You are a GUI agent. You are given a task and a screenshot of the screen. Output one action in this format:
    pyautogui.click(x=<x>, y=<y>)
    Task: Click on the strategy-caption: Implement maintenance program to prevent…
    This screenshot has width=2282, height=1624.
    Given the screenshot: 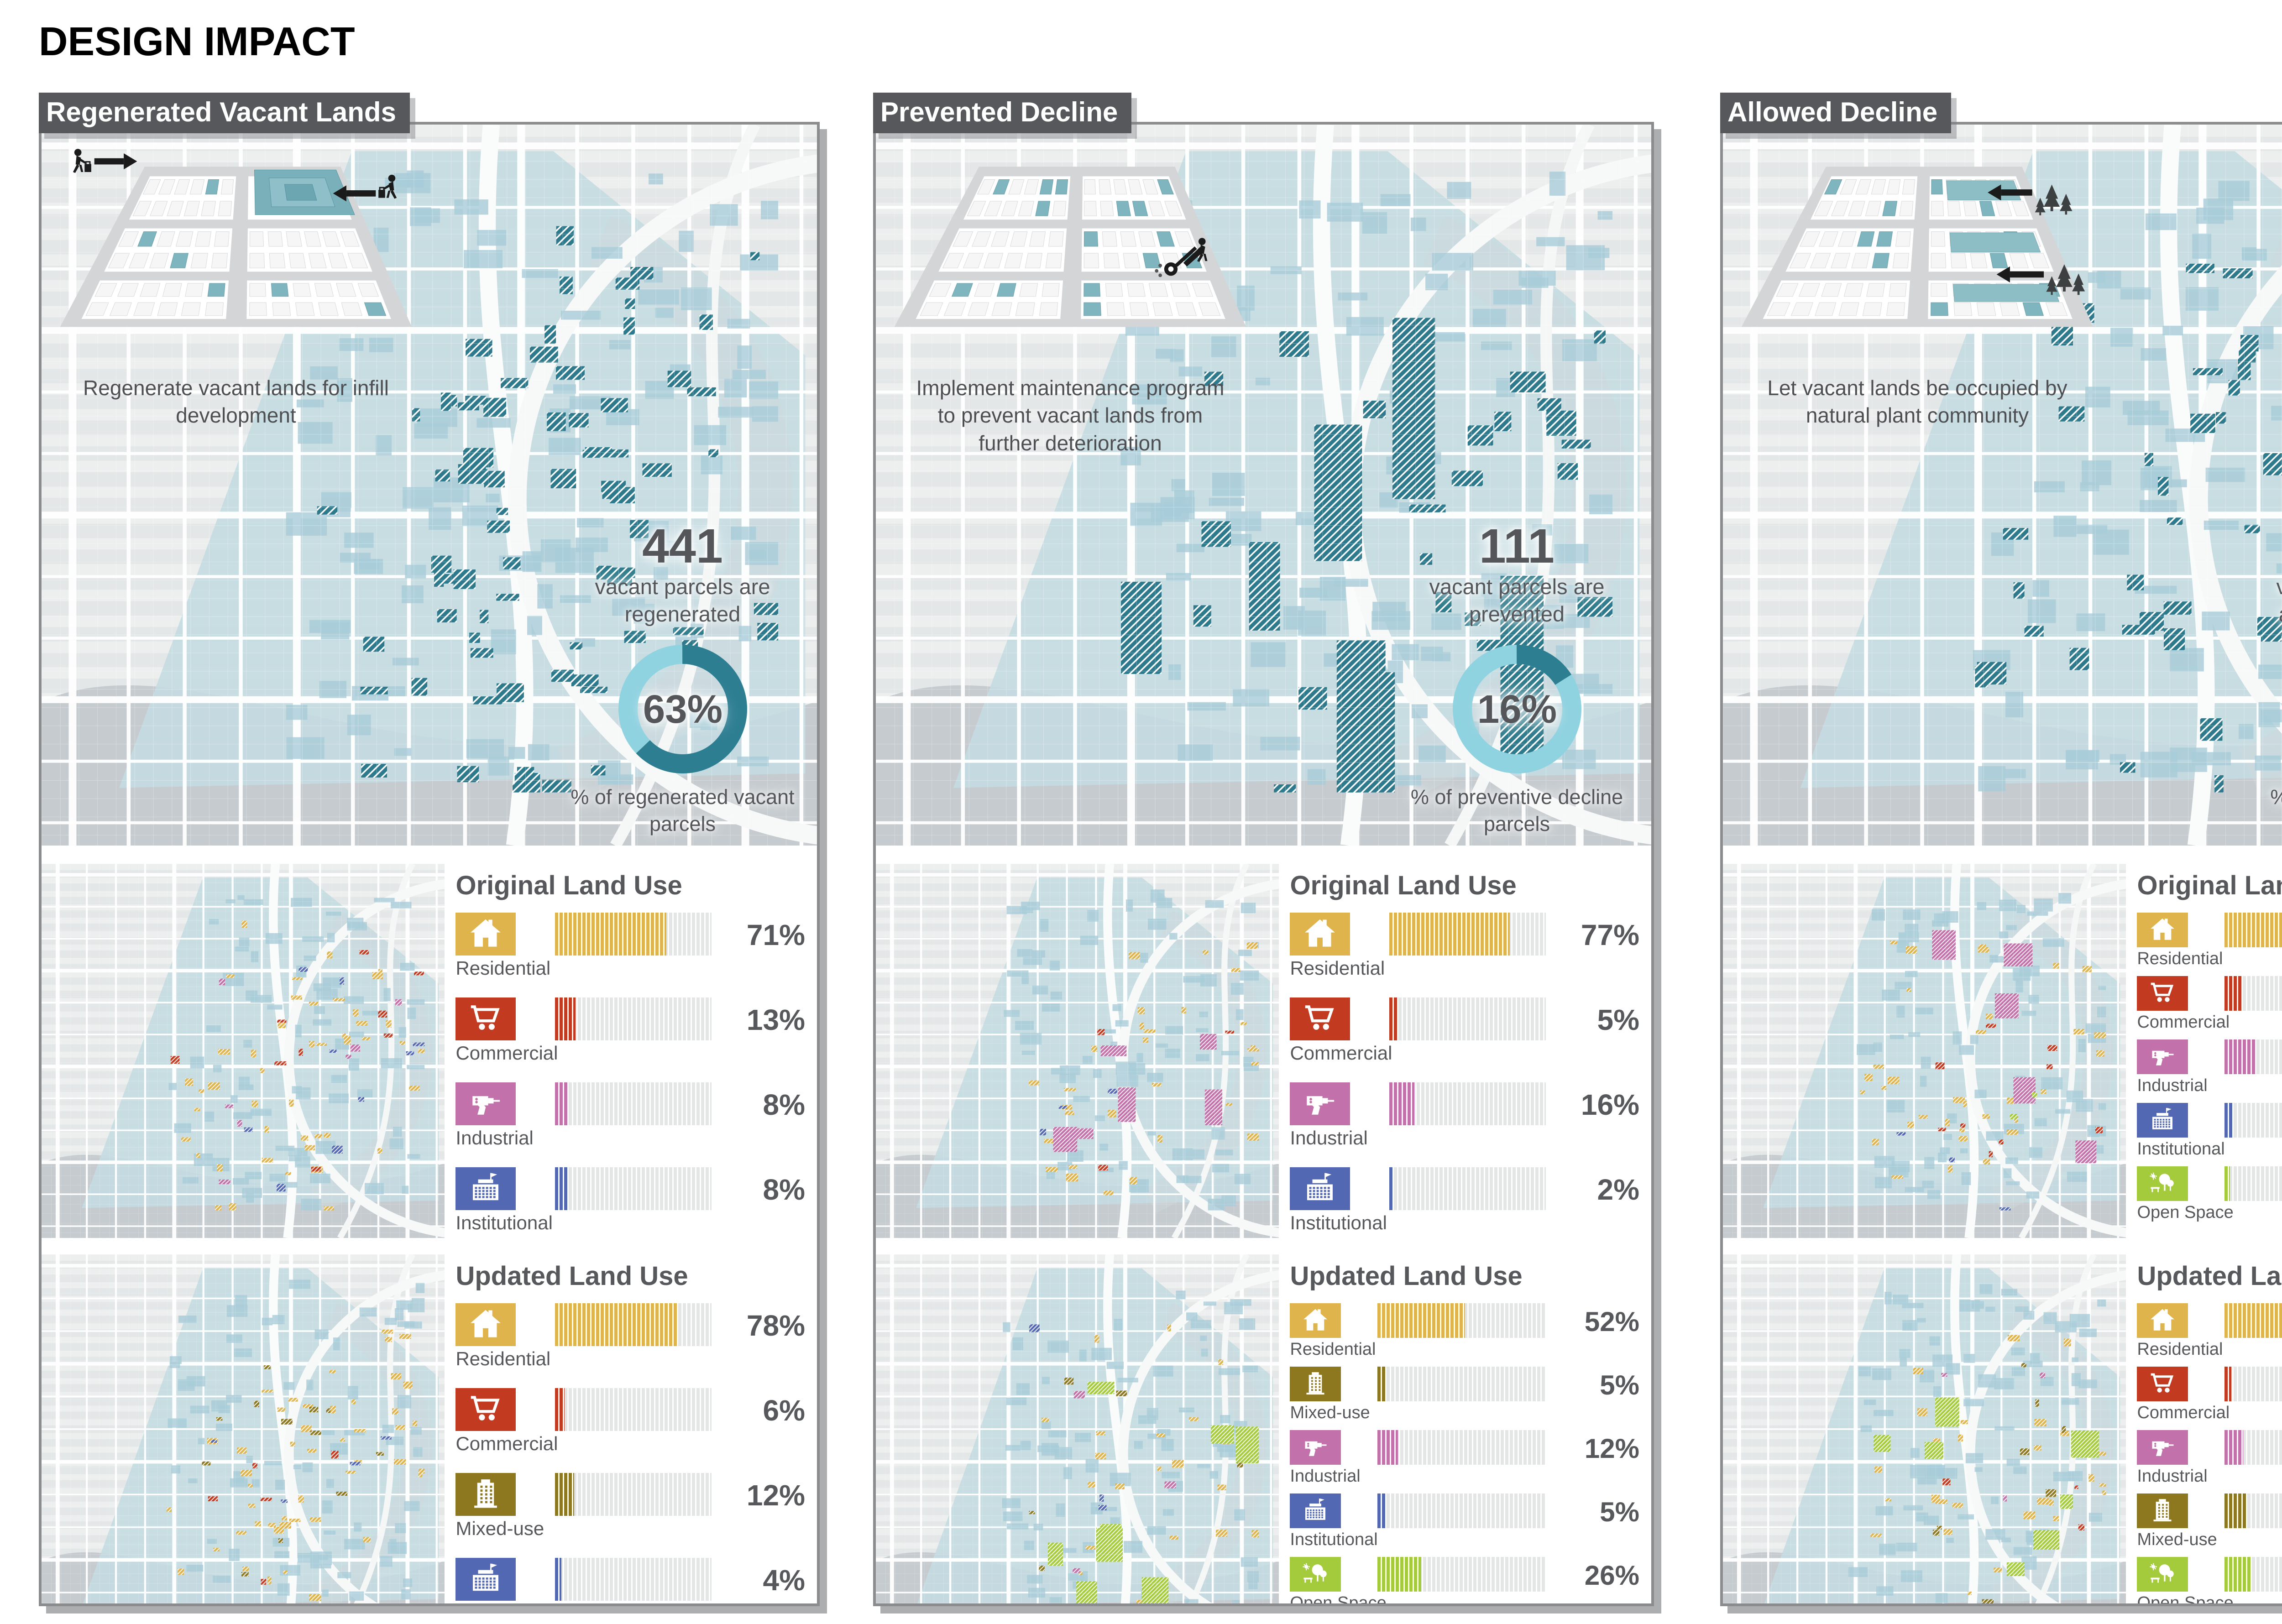 What is the action you would take?
    pyautogui.click(x=1070, y=415)
    